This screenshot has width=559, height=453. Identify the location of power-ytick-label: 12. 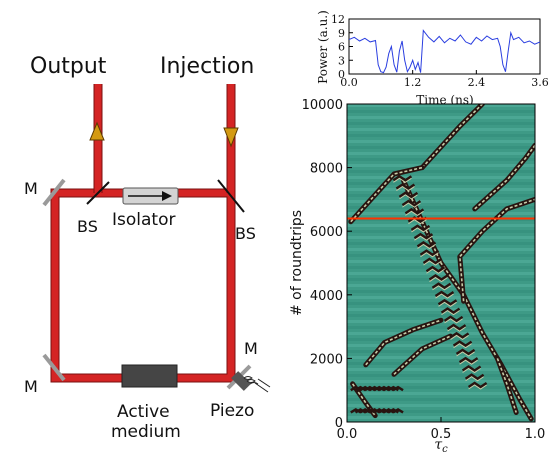
(338, 19).